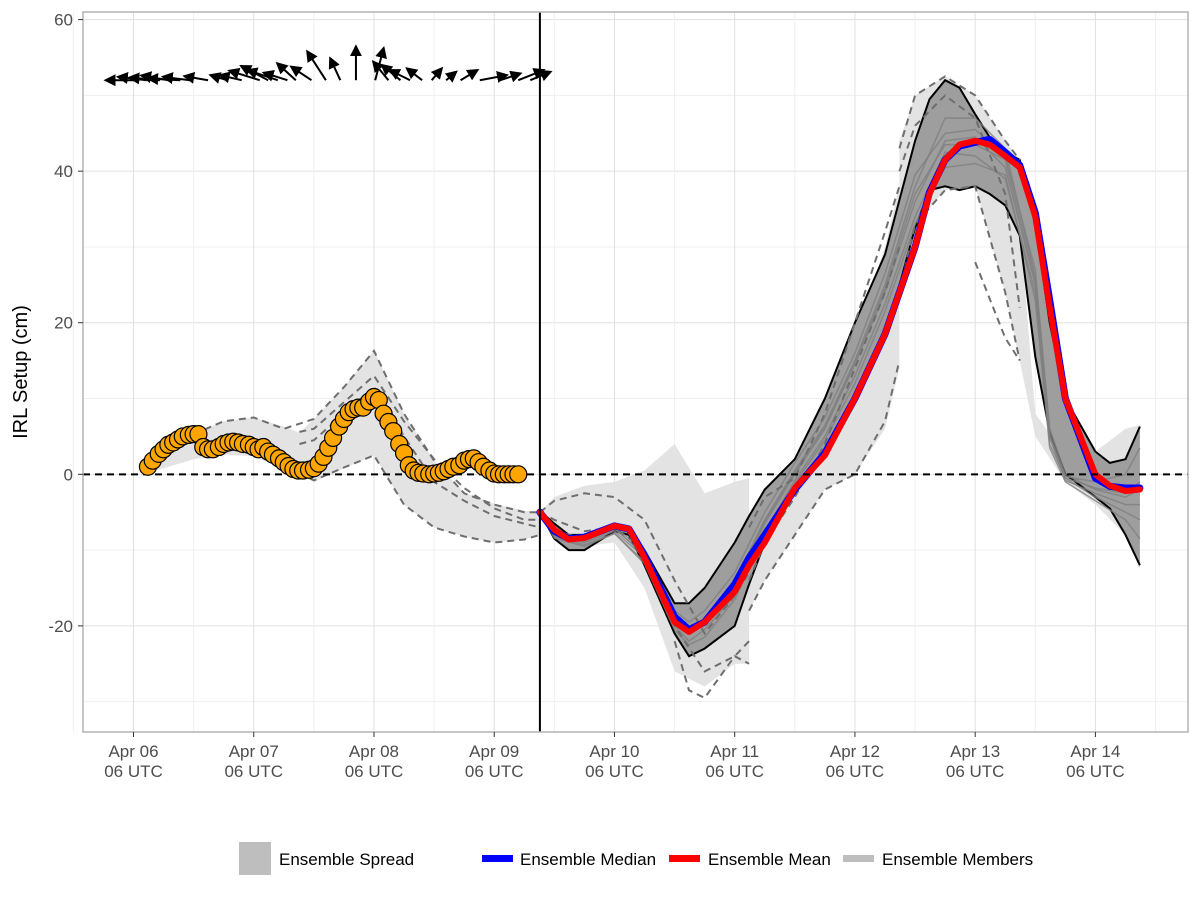 This screenshot has height=900, width=1200. I want to click on observed-points, so click(333, 435).